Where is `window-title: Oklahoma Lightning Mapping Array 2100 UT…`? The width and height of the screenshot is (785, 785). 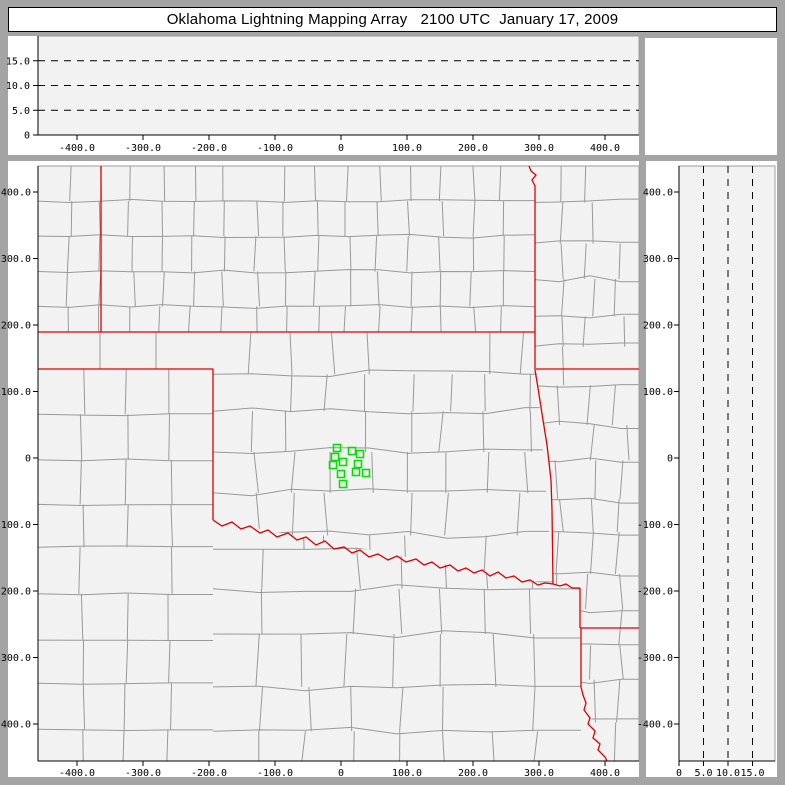
window-title: Oklahoma Lightning Mapping Array 2100 UT… is located at coordinates (392, 19).